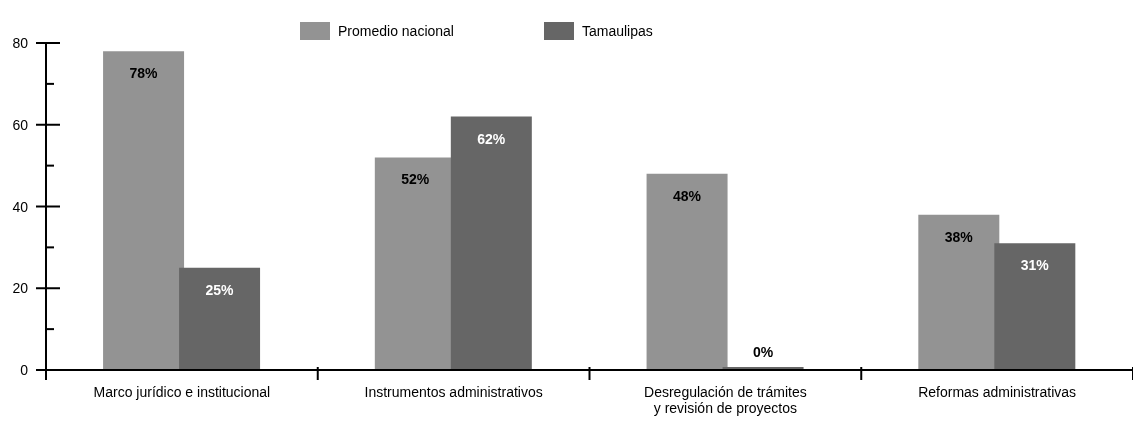 The width and height of the screenshot is (1133, 423). What do you see at coordinates (20, 43) in the screenshot?
I see `y-tick-label: 80` at bounding box center [20, 43].